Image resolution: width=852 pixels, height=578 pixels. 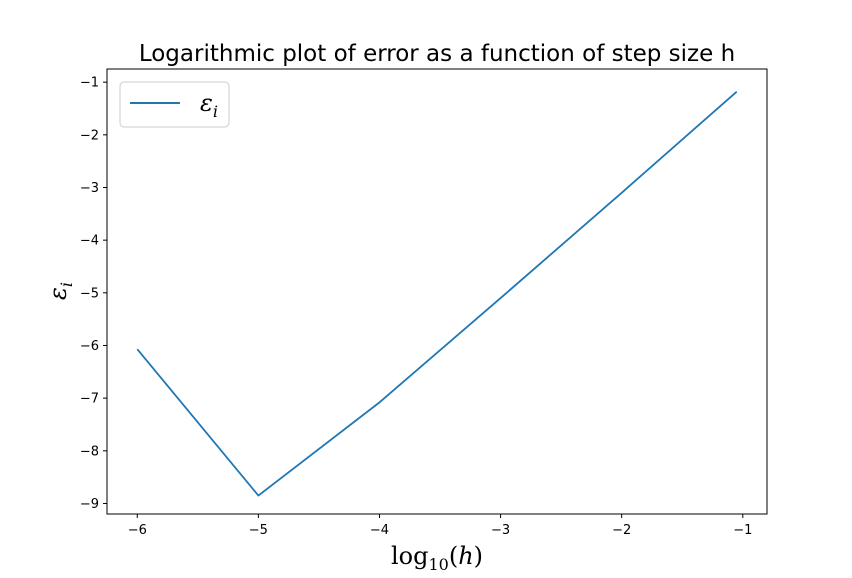 What do you see at coordinates (89, 451) in the screenshot?
I see `y-tick-label: −8` at bounding box center [89, 451].